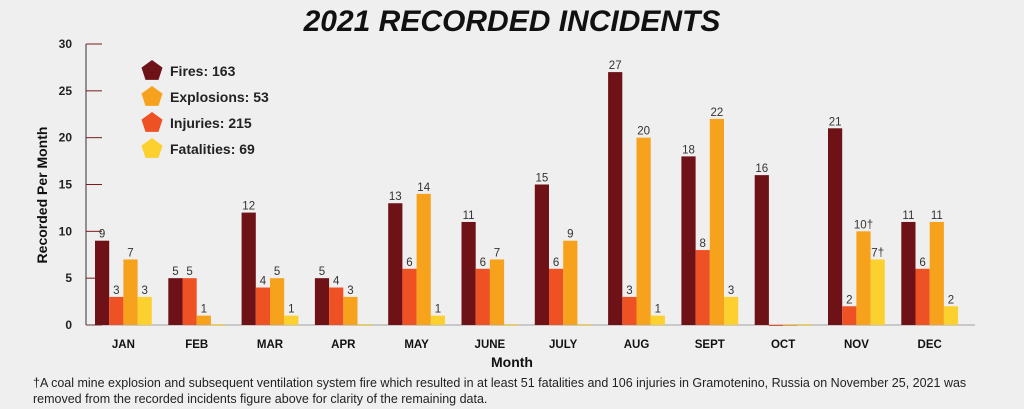 The image size is (1024, 409). I want to click on data-label: 13, so click(395, 197).